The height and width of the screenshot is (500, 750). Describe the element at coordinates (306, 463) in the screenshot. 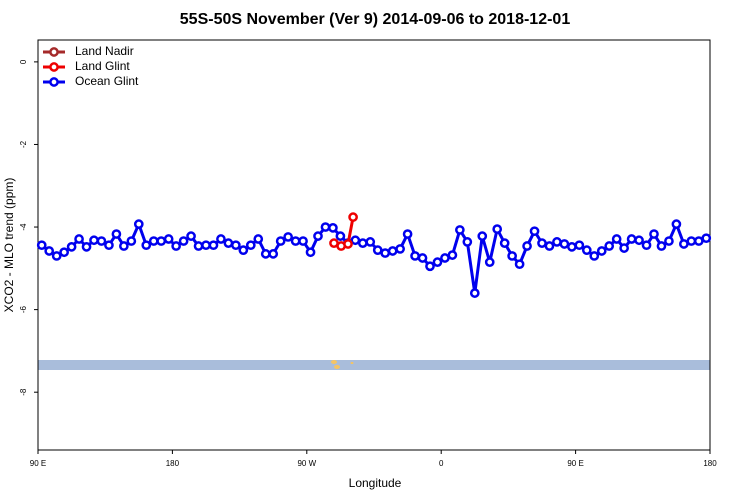

I see `x-tick-label: 90 W` at that location.